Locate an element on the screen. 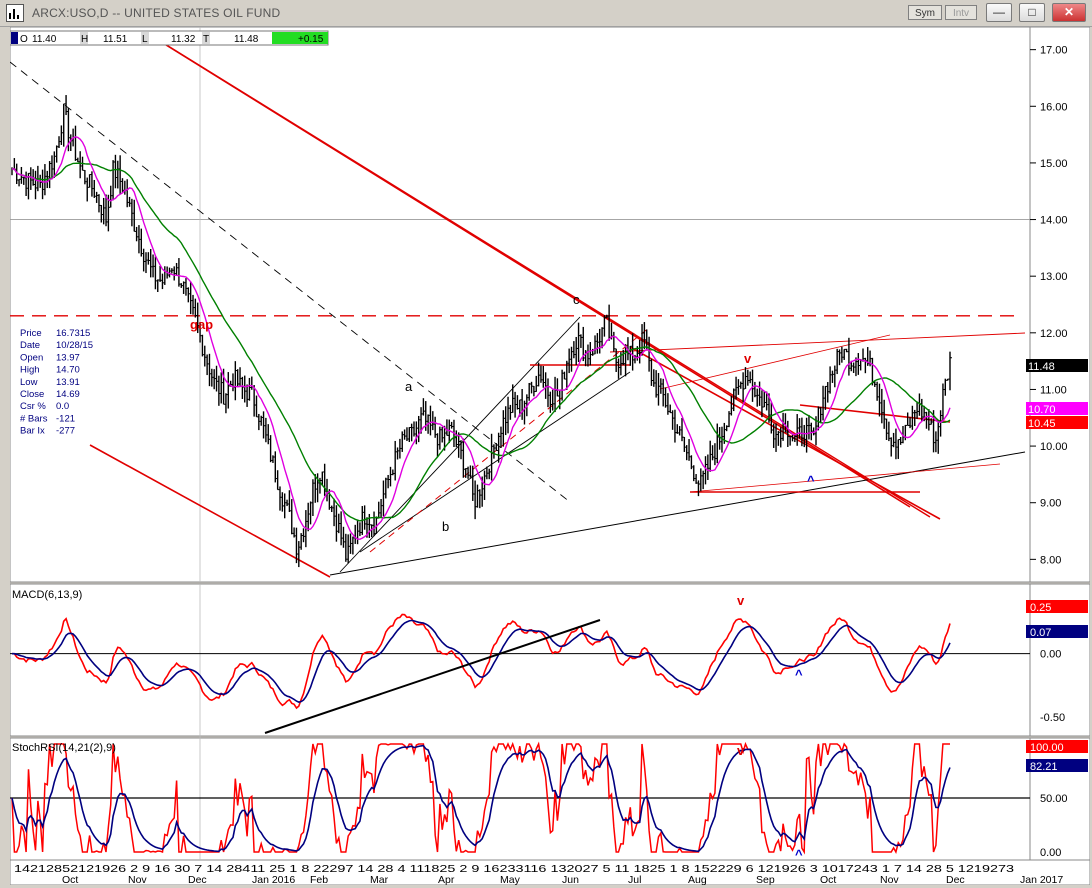  month-label: Sep is located at coordinates (765, 879).